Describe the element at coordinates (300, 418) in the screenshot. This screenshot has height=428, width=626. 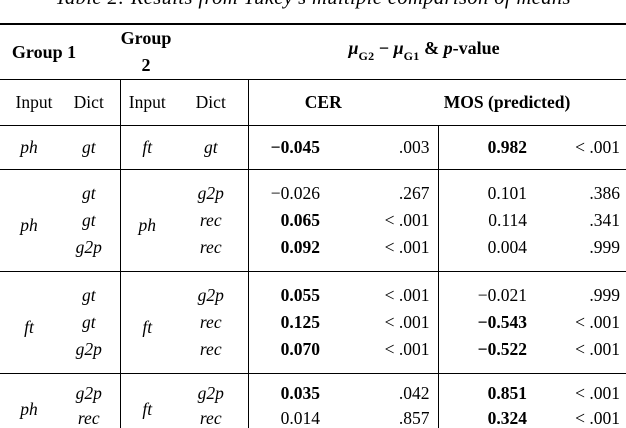
I see `cell-cer-diff: 0.014` at that location.